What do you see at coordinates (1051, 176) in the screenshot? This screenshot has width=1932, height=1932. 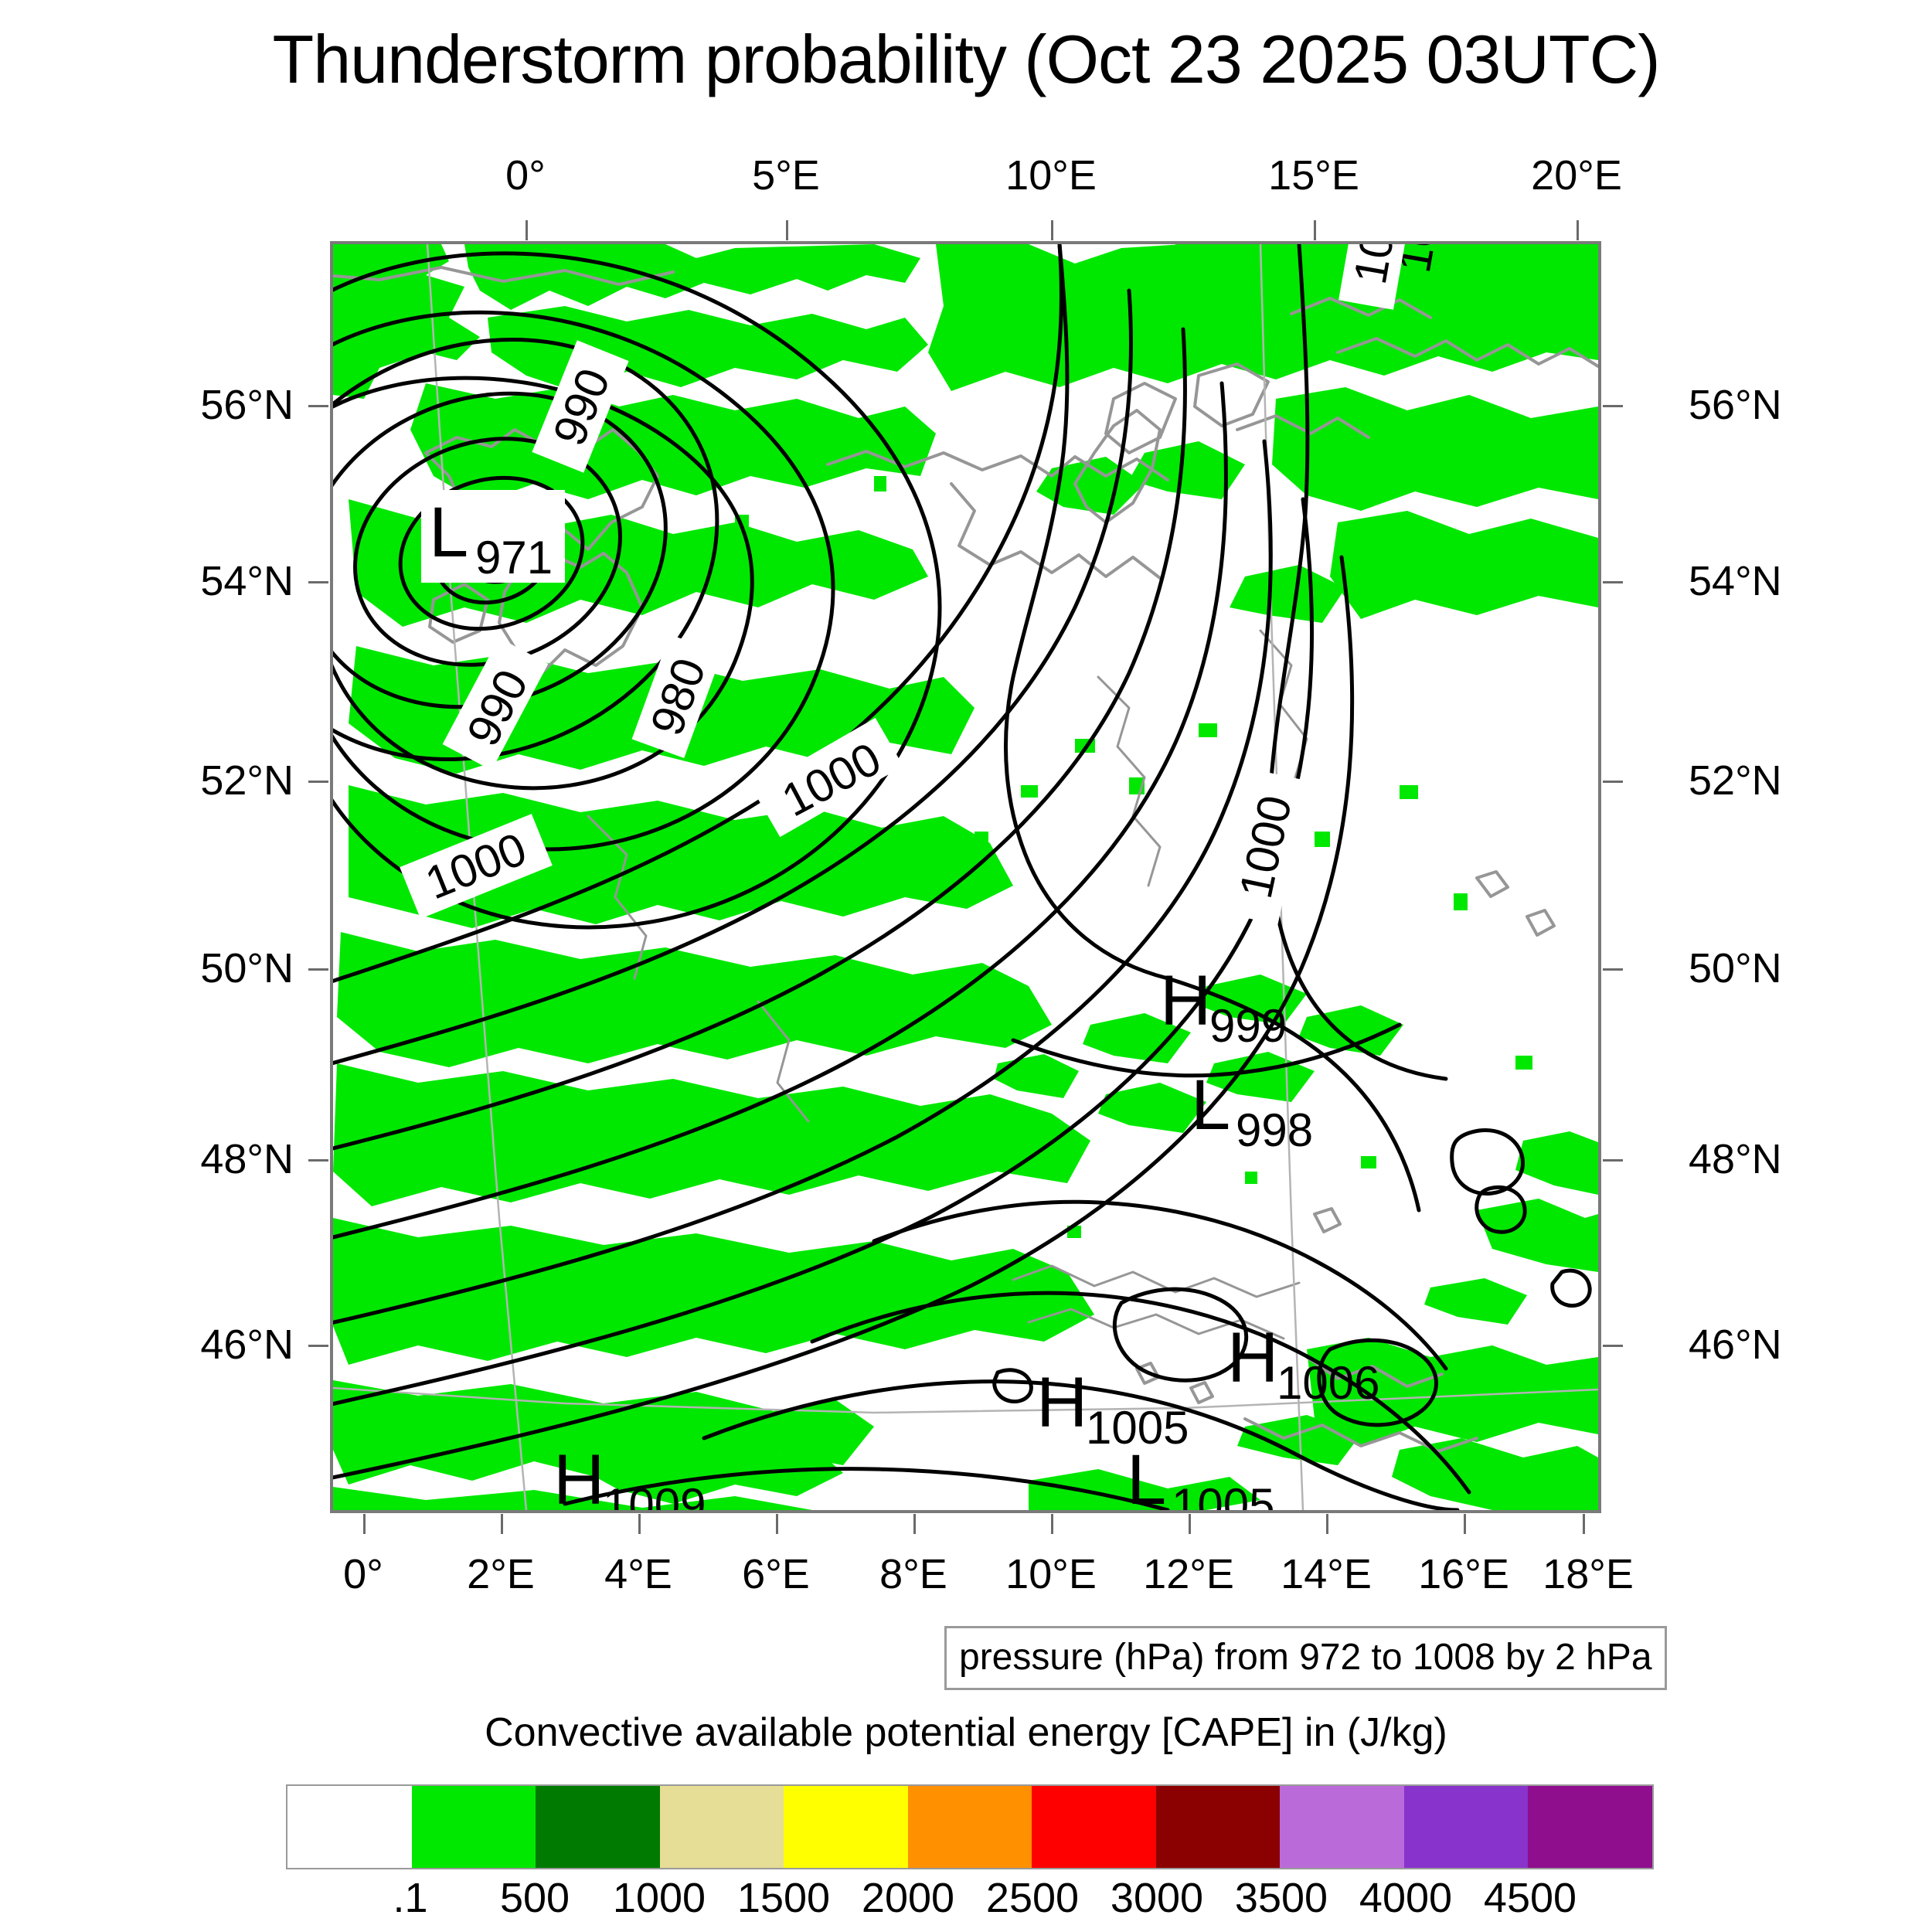 I see `axis-label-top-10: 10°E` at bounding box center [1051, 176].